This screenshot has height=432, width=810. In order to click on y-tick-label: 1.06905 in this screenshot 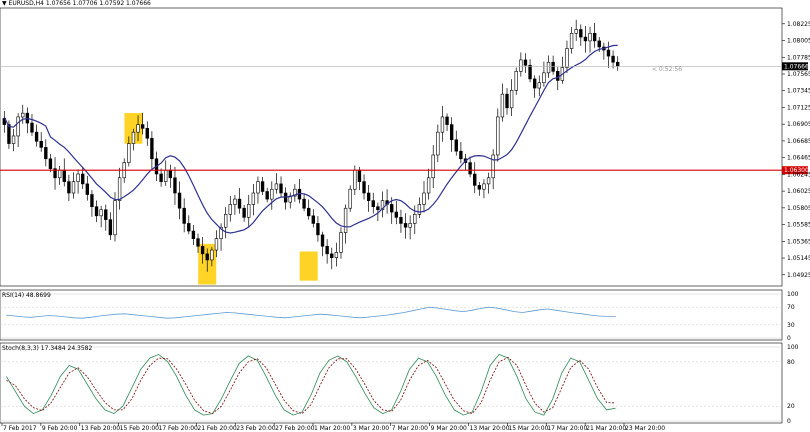, I will do `click(798, 124)`.